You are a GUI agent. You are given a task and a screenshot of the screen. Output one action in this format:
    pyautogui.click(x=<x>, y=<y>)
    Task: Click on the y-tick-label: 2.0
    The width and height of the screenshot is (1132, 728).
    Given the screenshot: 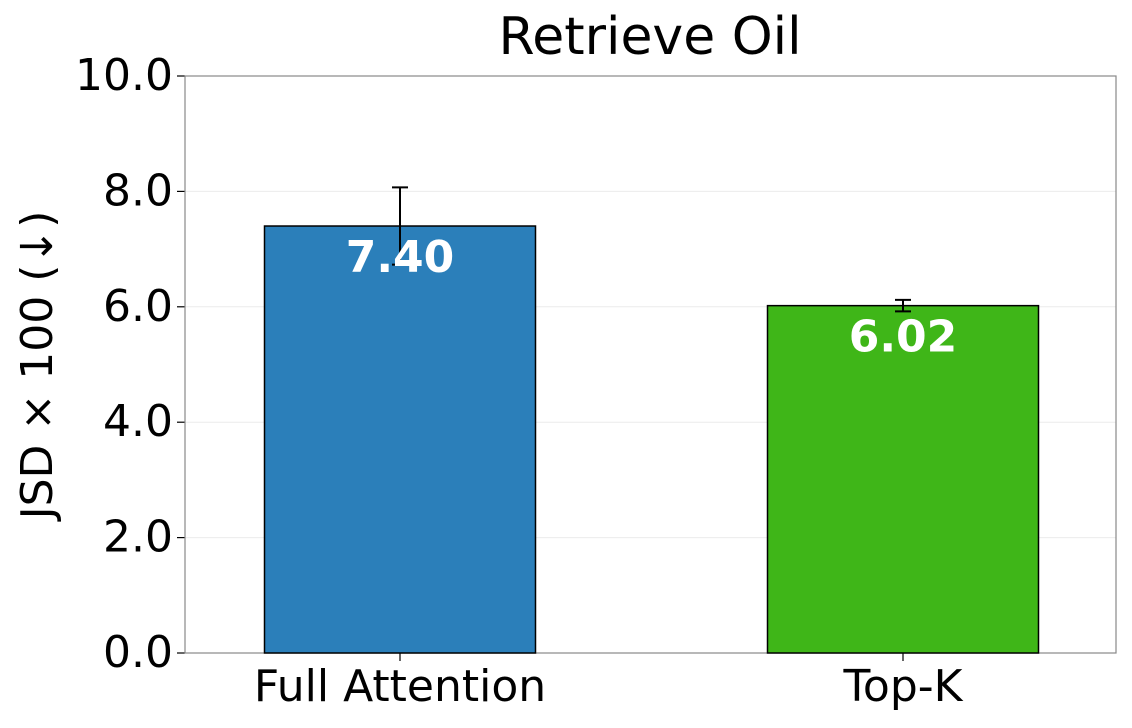 What is the action you would take?
    pyautogui.click(x=138, y=537)
    